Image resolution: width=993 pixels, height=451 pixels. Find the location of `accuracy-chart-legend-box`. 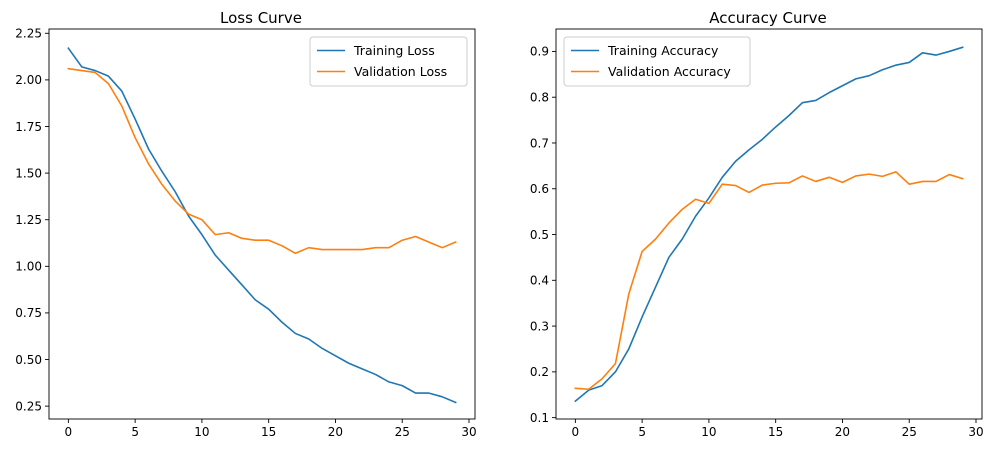

accuracy-chart-legend-box is located at coordinates (657, 61).